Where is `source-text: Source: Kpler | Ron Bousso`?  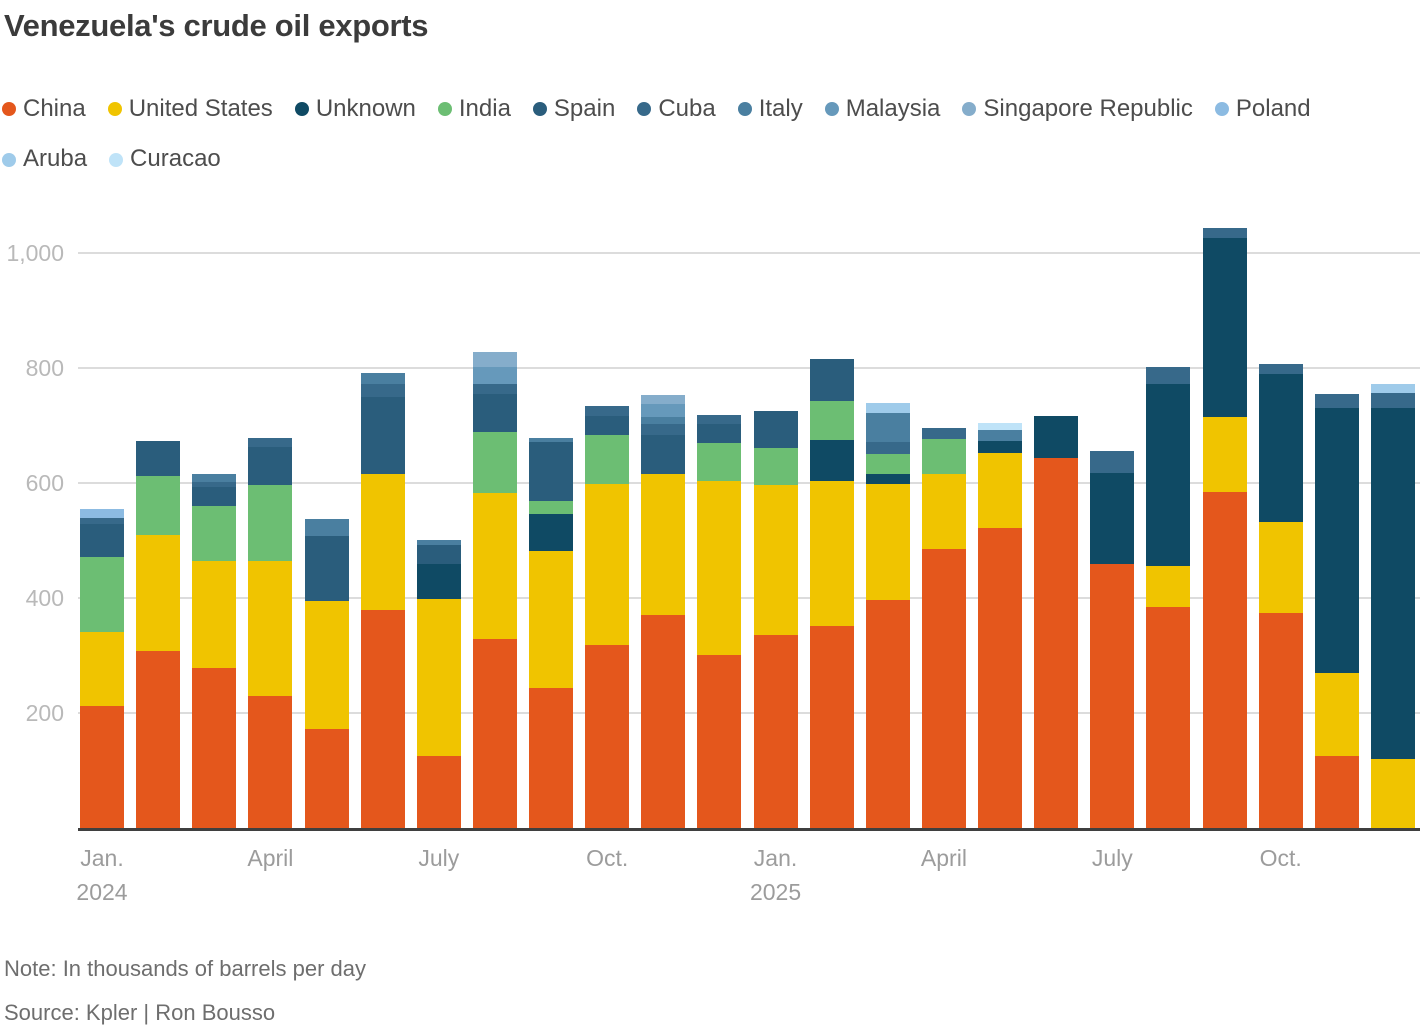
source-text: Source: Kpler | Ron Bousso is located at coordinates (140, 1012).